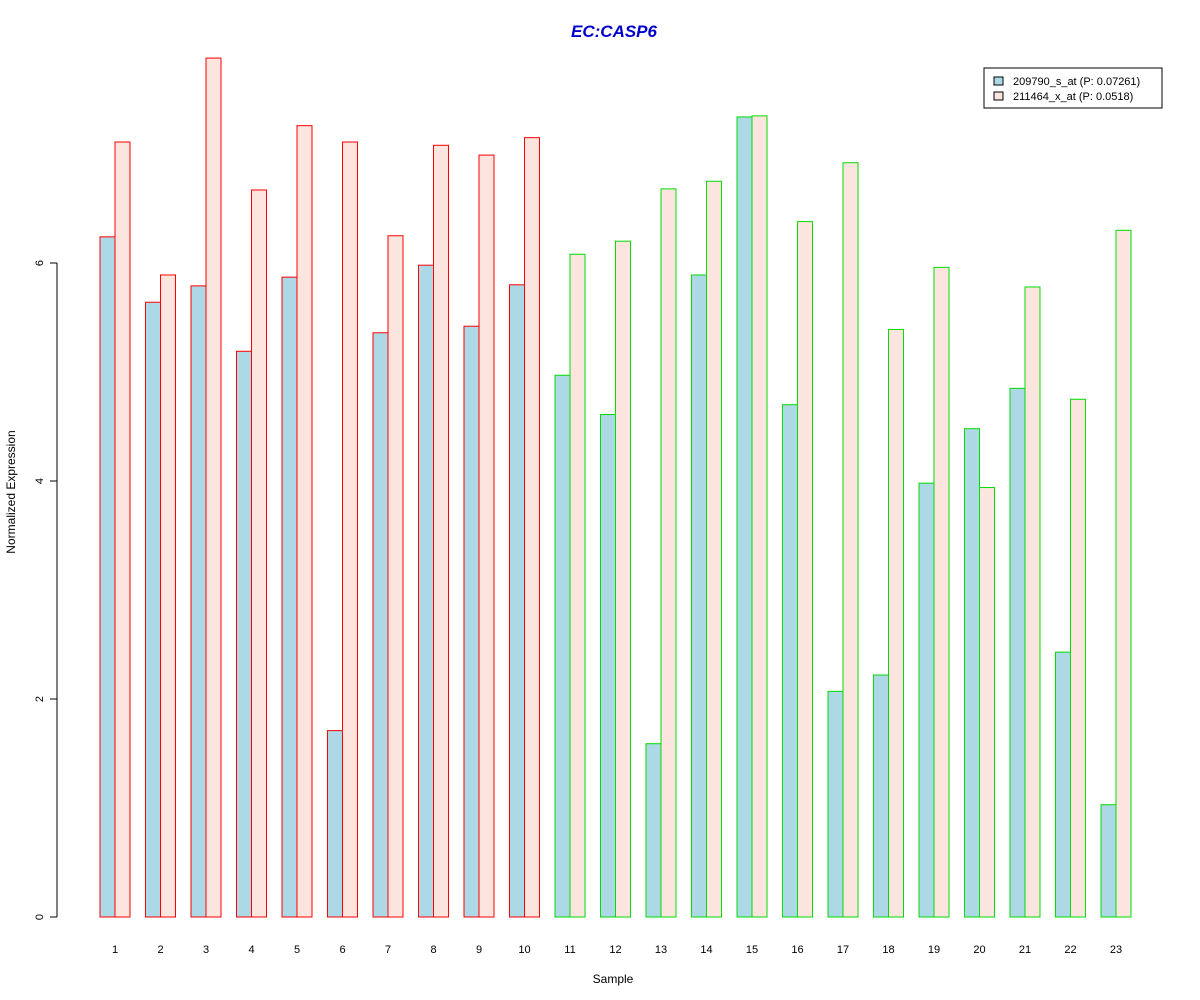 This screenshot has width=1200, height=1000. Describe the element at coordinates (706, 950) in the screenshot. I see `x-tick-label: 14` at that location.